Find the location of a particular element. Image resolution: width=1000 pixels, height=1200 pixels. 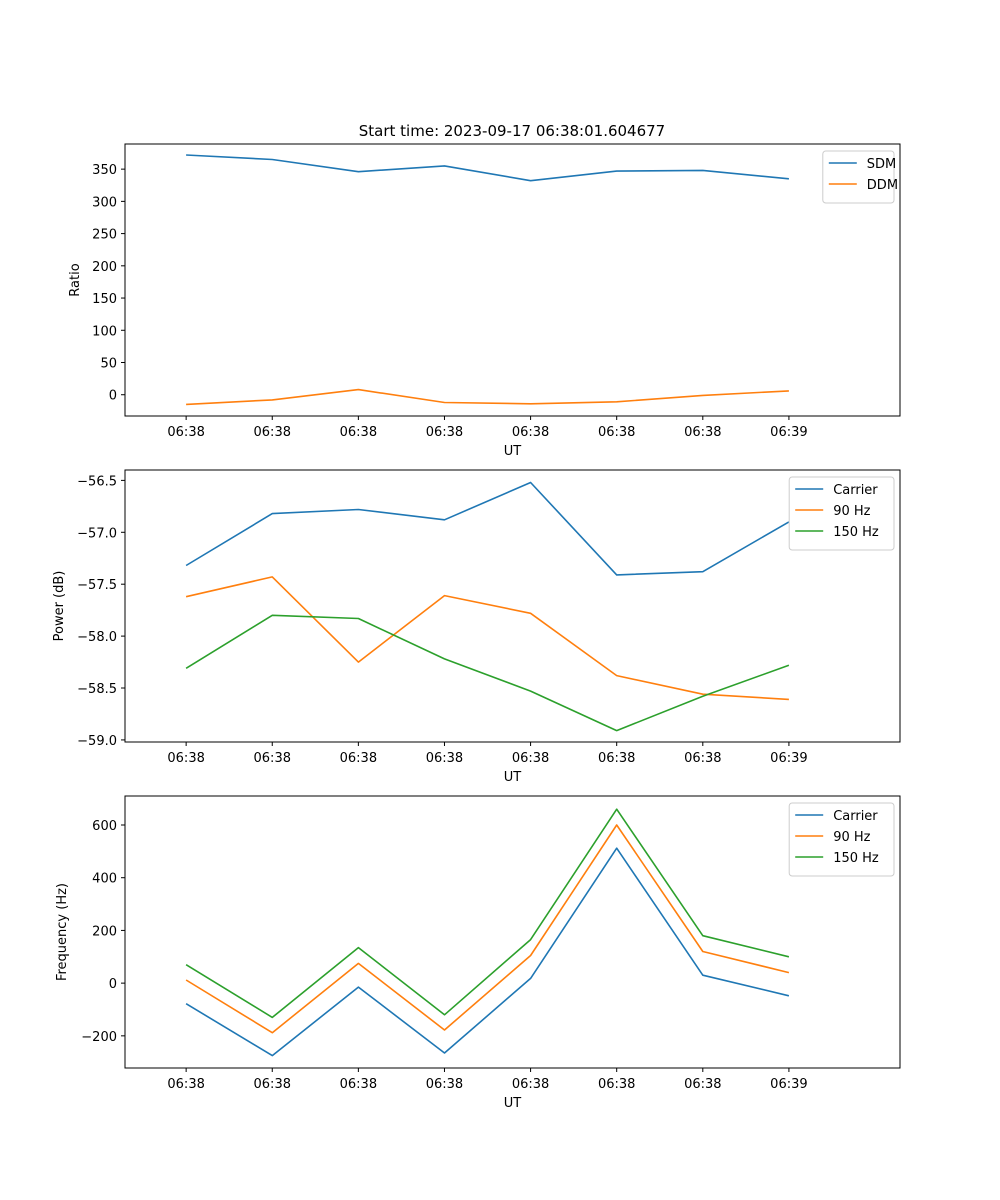

y-tick-label: 250 is located at coordinates (104, 235).